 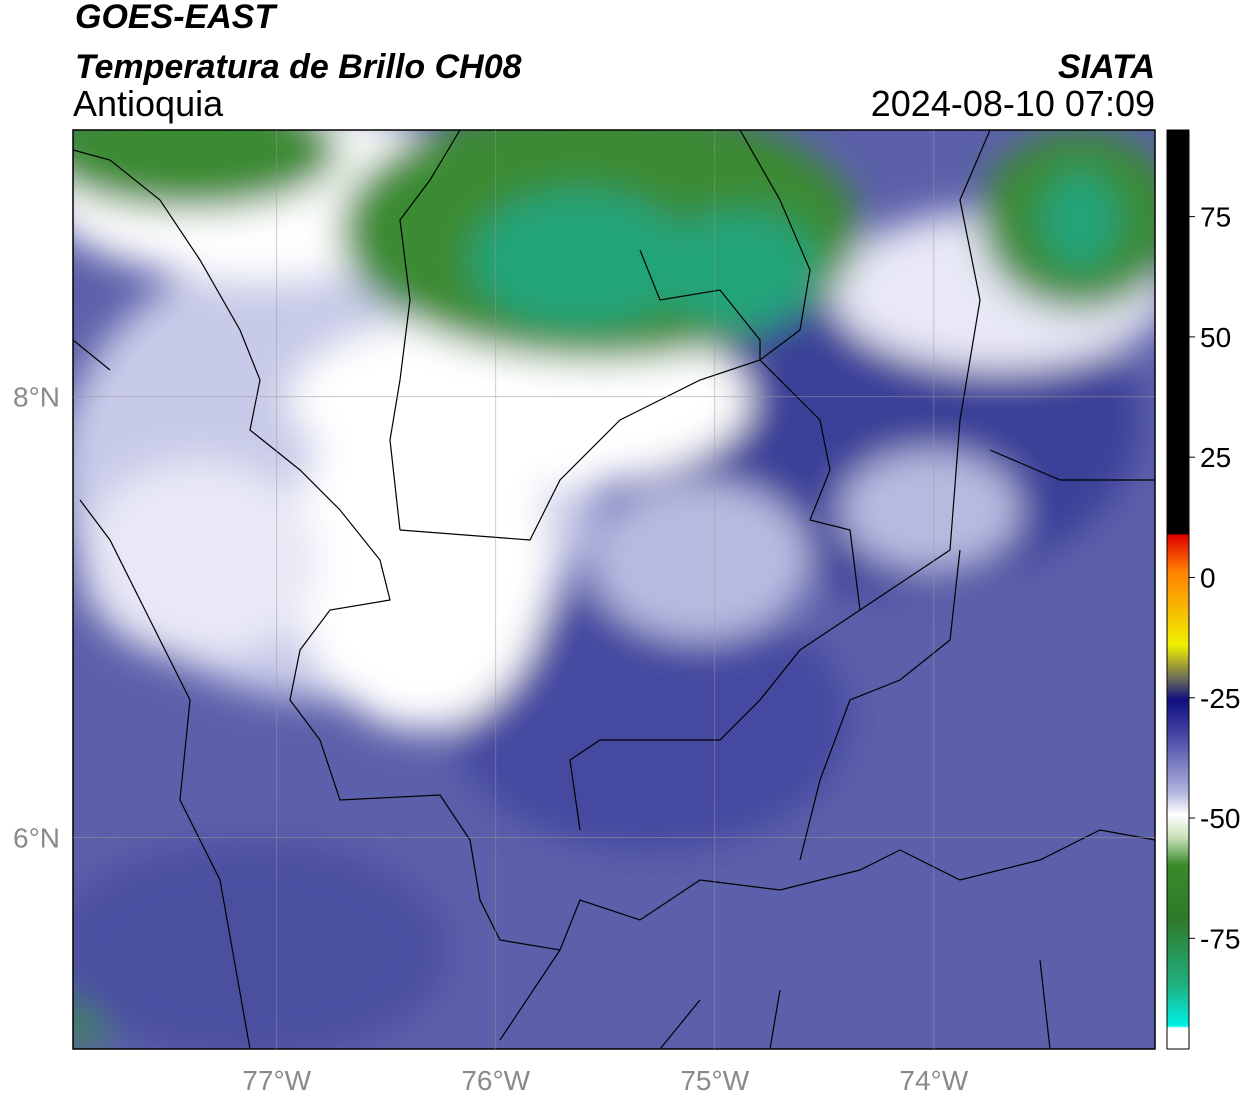 I want to click on colorbar-tick-label: -75, so click(x=1220, y=938).